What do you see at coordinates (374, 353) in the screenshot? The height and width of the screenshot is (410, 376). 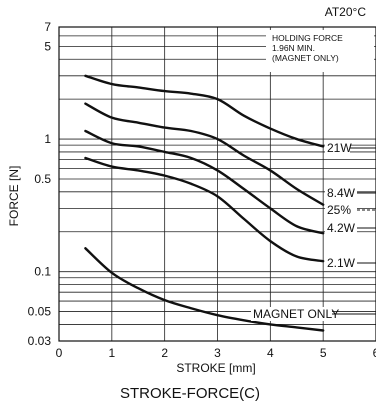 I see `x-tick-label: 6` at bounding box center [374, 353].